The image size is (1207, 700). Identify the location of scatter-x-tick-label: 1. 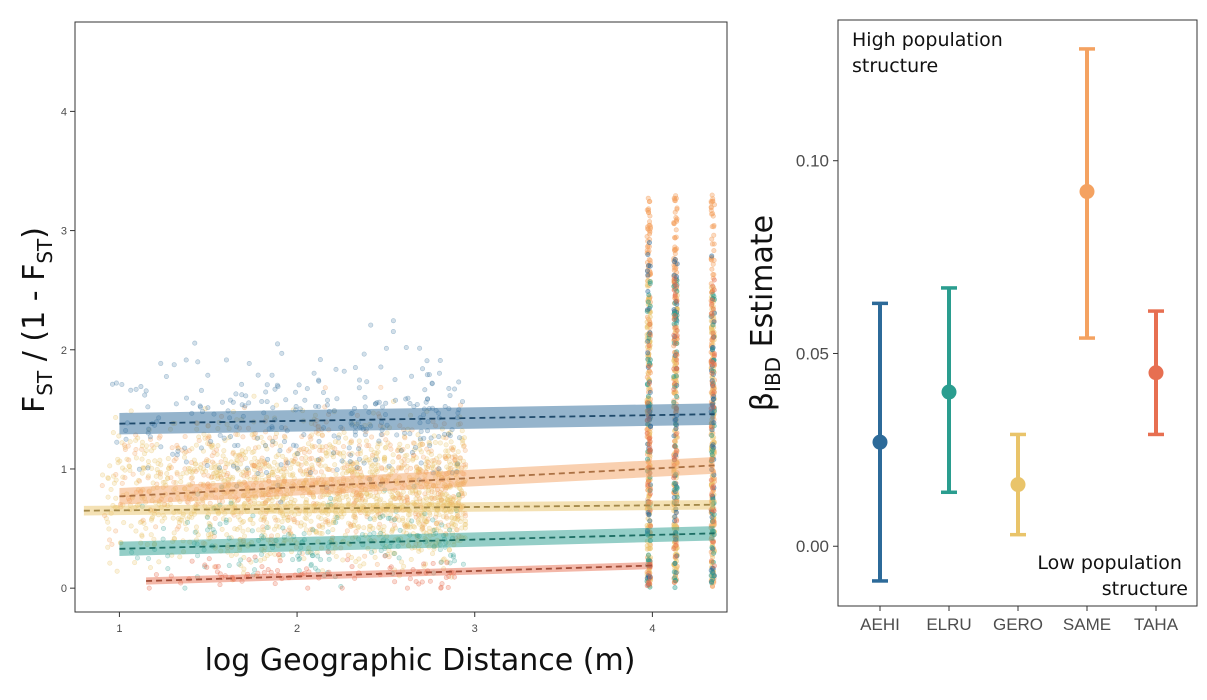
(119, 629).